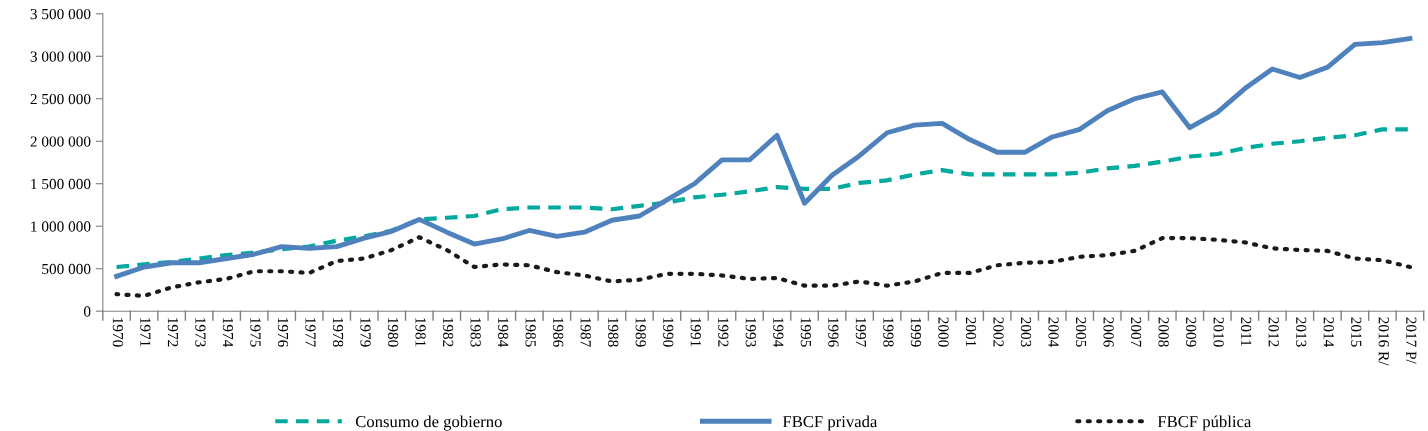 The width and height of the screenshot is (1428, 431). Describe the element at coordinates (283, 332) in the screenshot. I see `x-tick-label: 1976` at that location.